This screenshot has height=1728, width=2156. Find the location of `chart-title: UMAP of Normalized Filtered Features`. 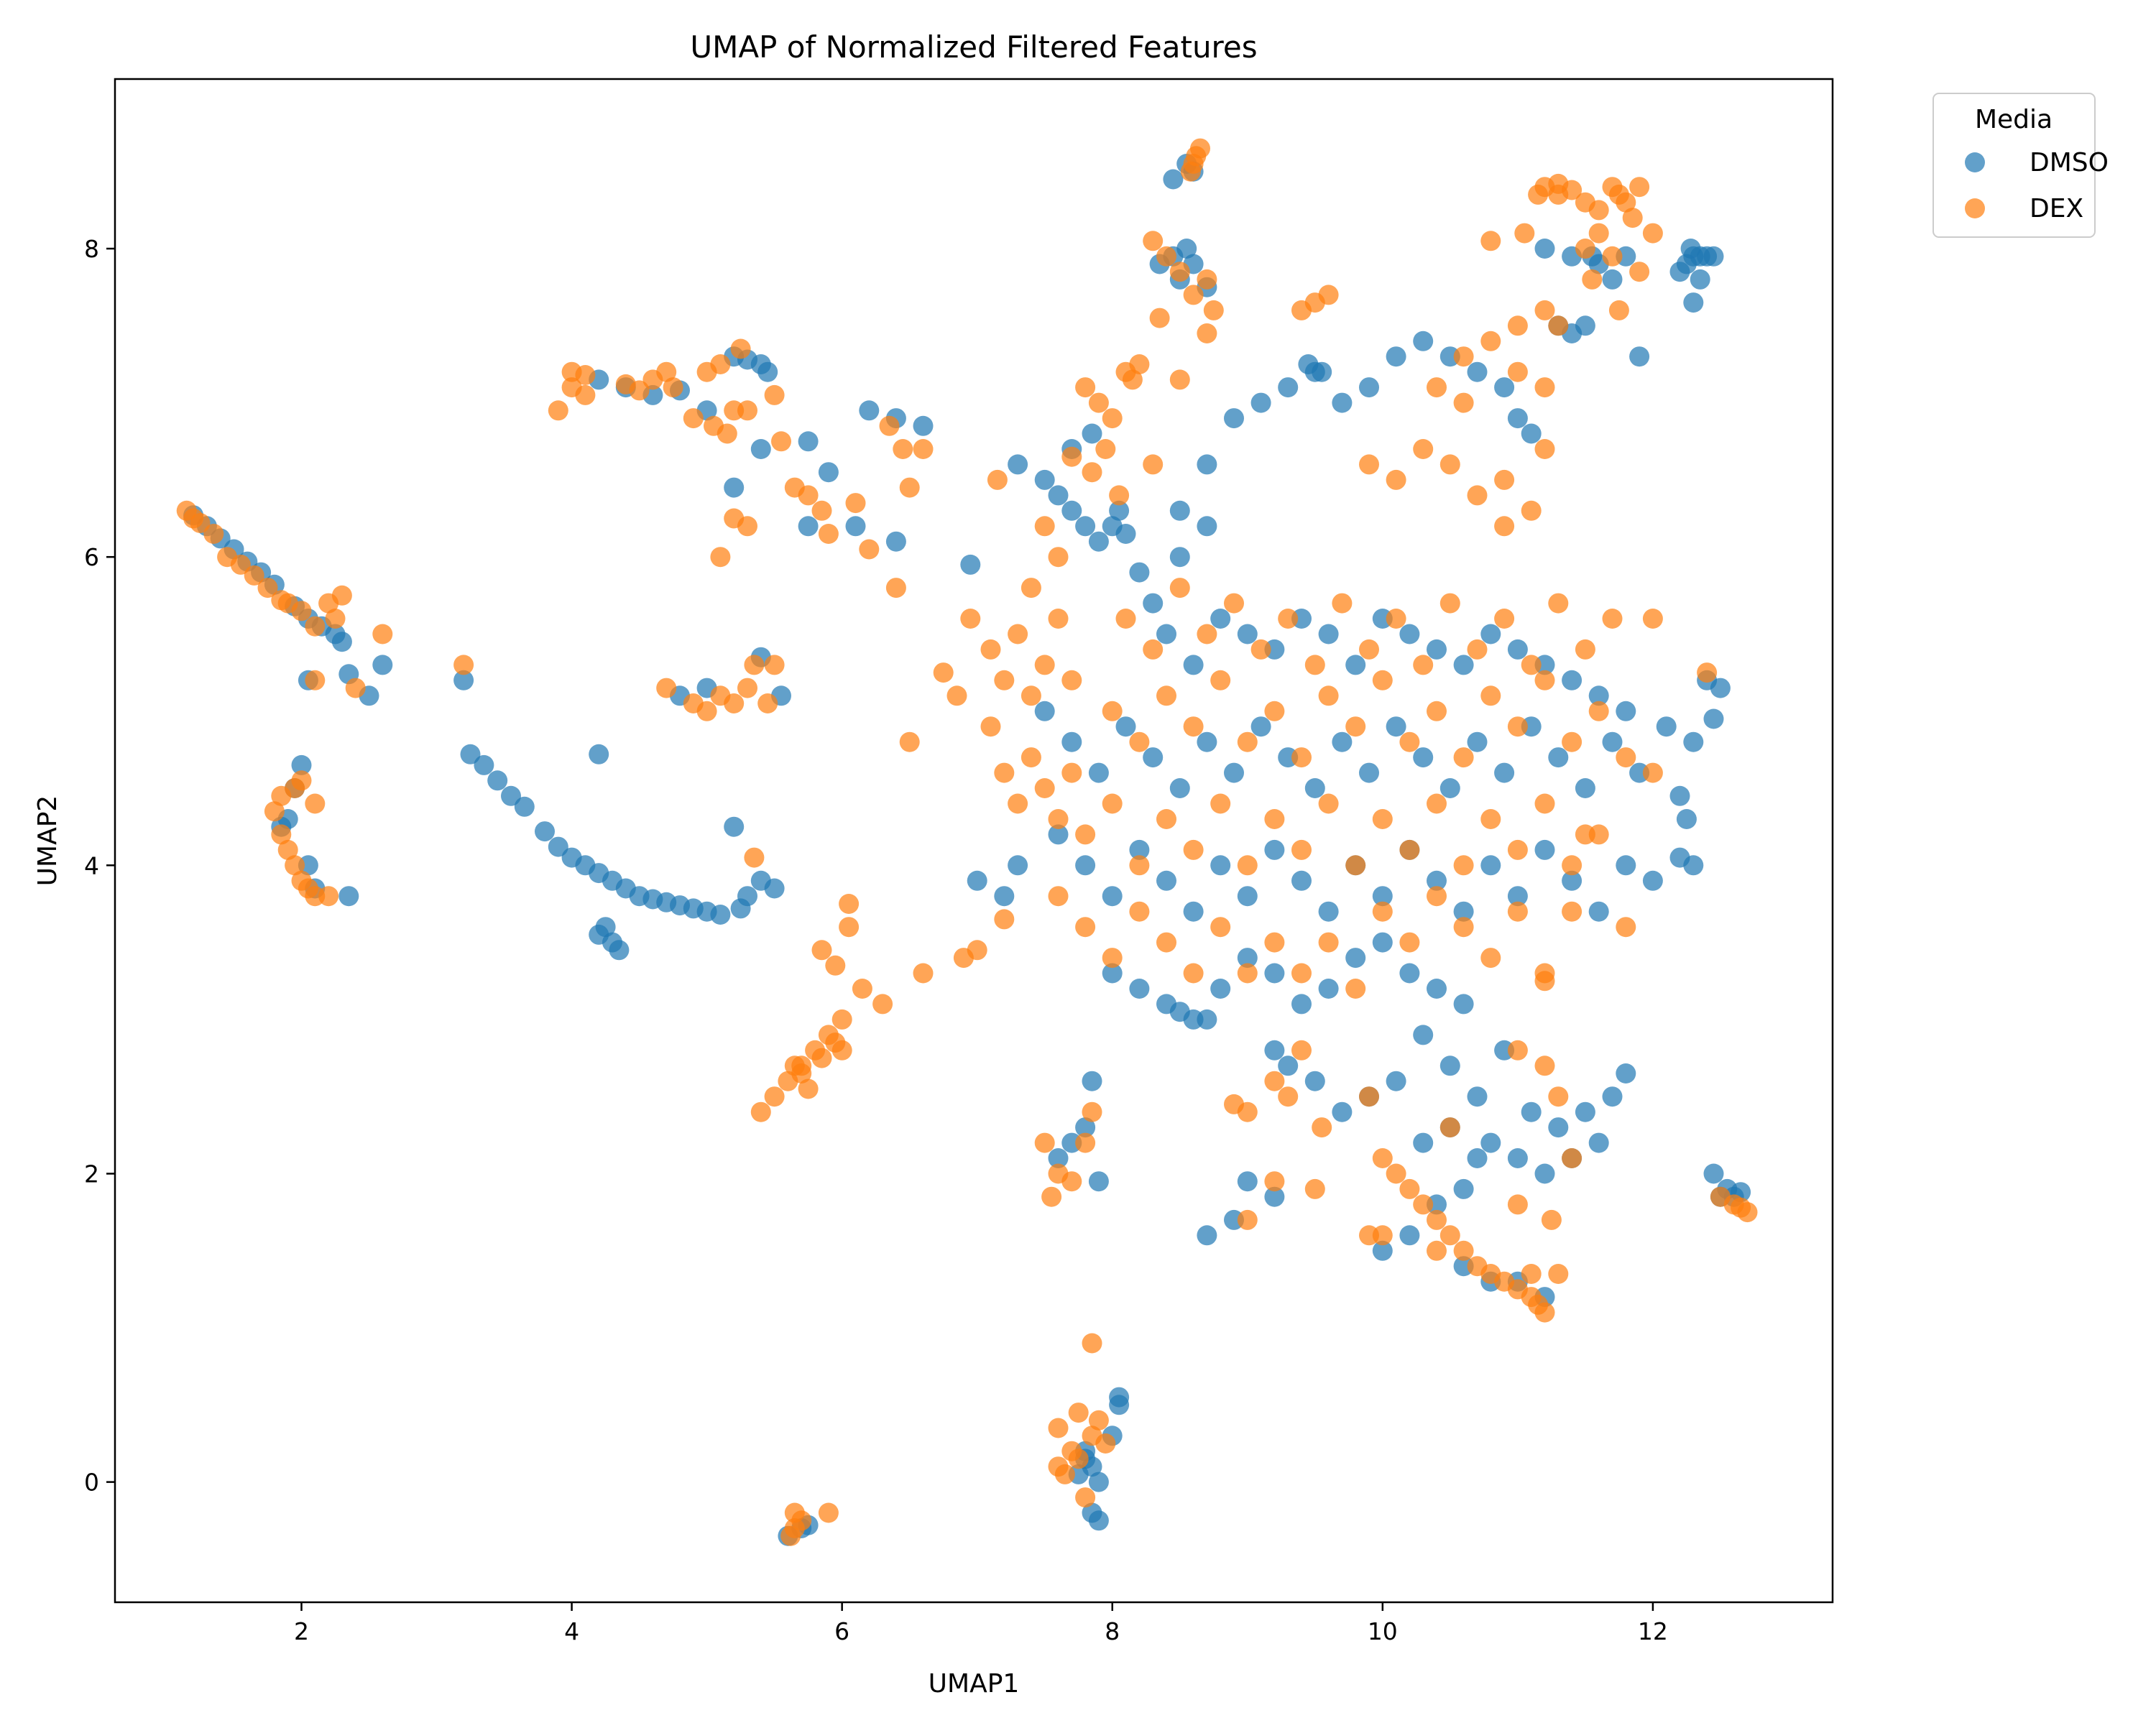

chart-title: UMAP of Normalized Filtered Features is located at coordinates (974, 47).